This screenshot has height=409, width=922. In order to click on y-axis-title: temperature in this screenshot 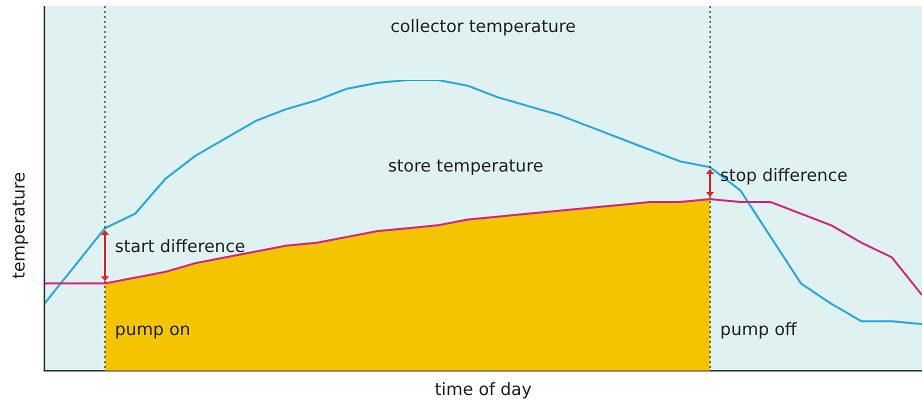, I will do `click(20, 225)`.